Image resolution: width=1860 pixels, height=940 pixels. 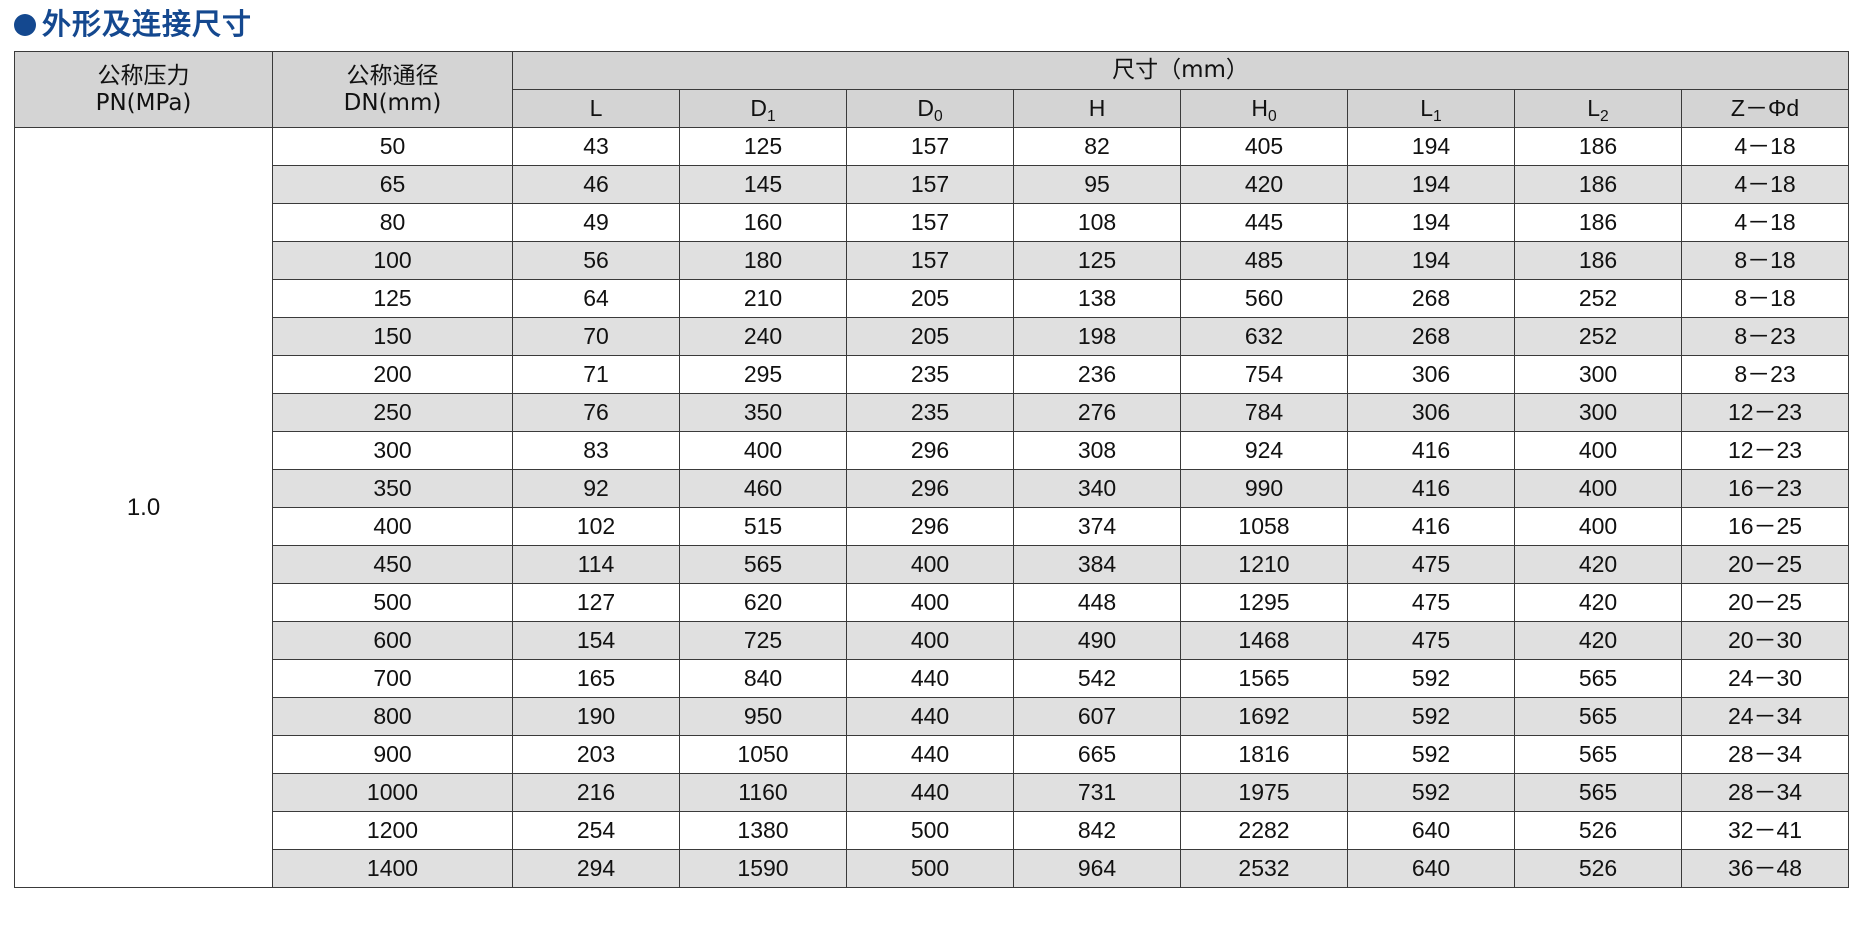 I want to click on cell-d1: 180, so click(x=763, y=260).